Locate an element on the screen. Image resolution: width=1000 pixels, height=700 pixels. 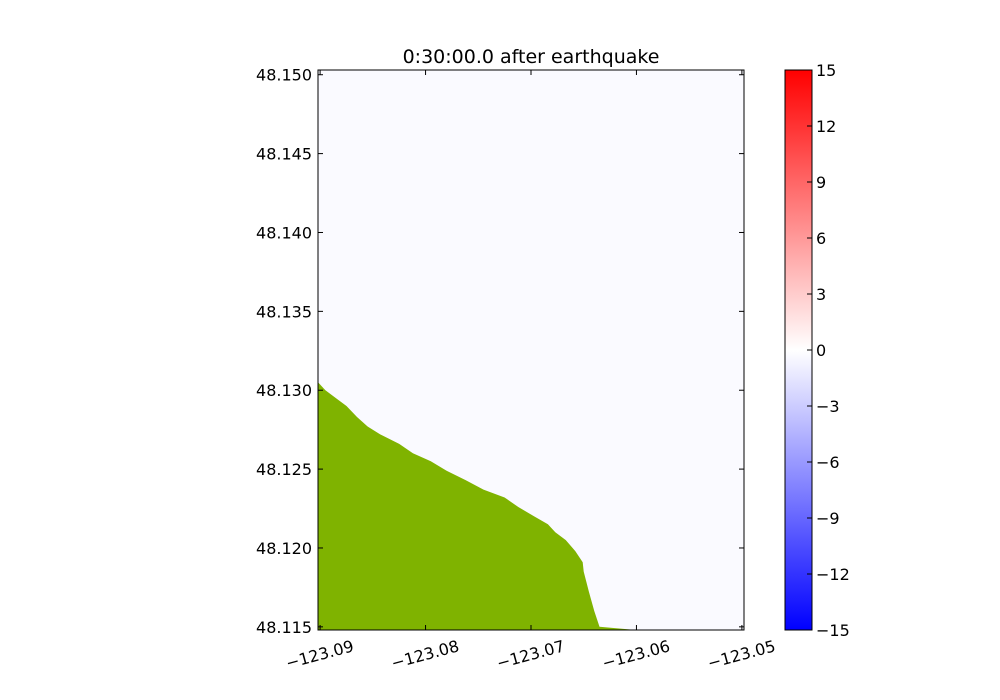
colorbar-tick-label: −15 is located at coordinates (833, 630).